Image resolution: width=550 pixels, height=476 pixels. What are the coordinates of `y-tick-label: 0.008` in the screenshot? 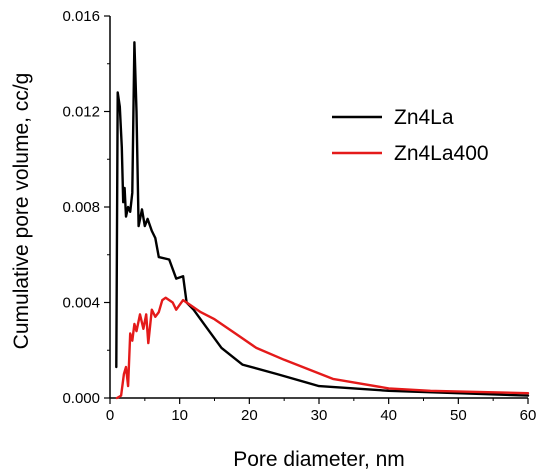 It's located at (81, 207).